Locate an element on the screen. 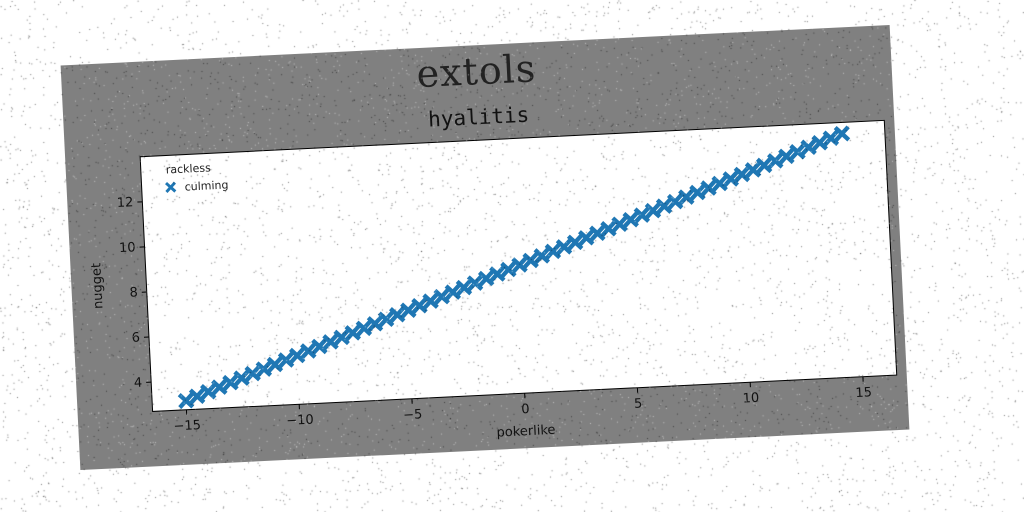 This screenshot has width=1024, height=512. x-tick-label: 10 is located at coordinates (750, 399).